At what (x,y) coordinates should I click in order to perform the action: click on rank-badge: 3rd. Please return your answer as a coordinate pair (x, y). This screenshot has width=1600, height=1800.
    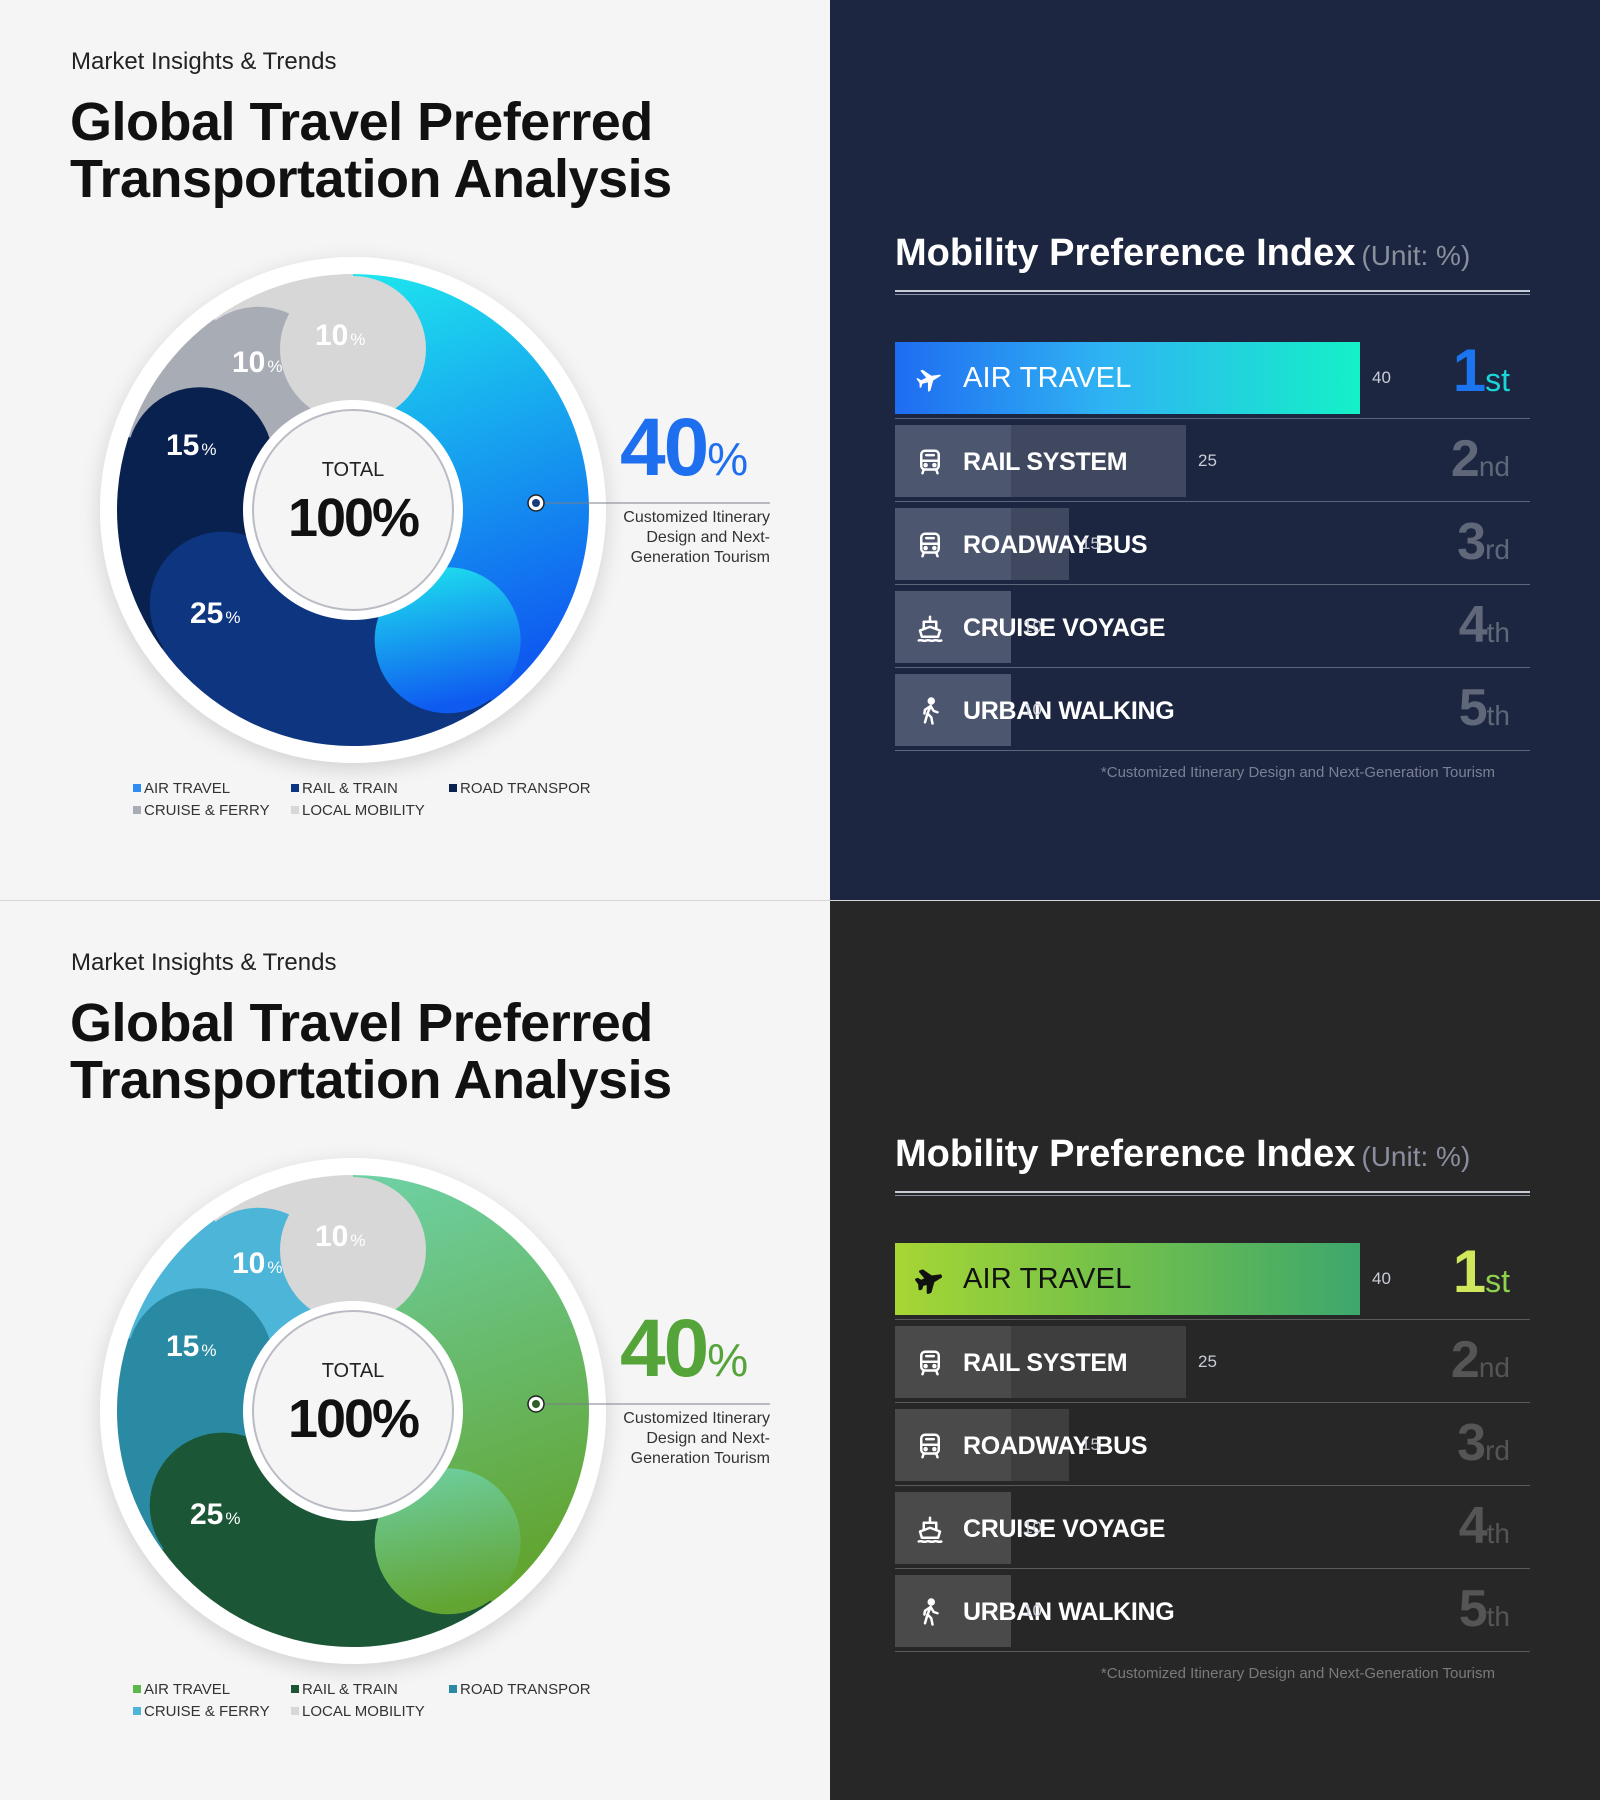
    Looking at the image, I should click on (1483, 542).